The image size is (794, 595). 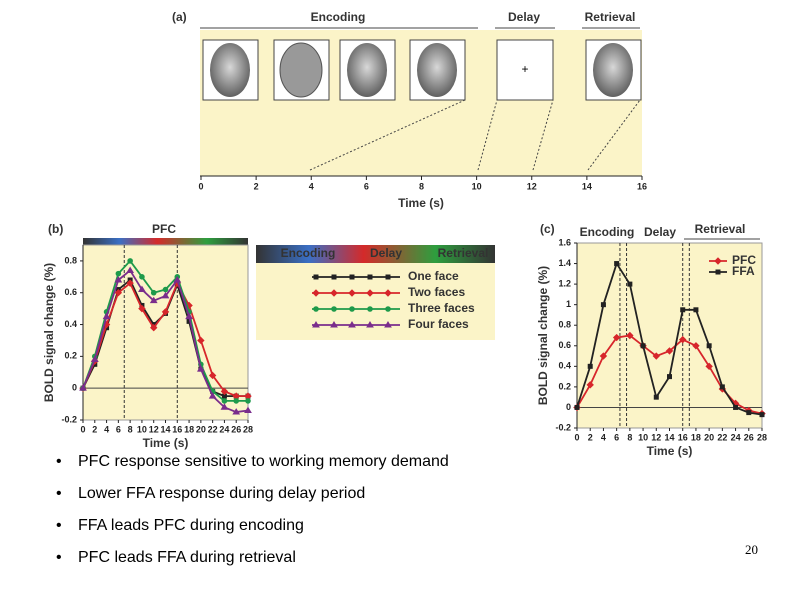 What do you see at coordinates (475, 135) in the screenshot?
I see `connector-lines` at bounding box center [475, 135].